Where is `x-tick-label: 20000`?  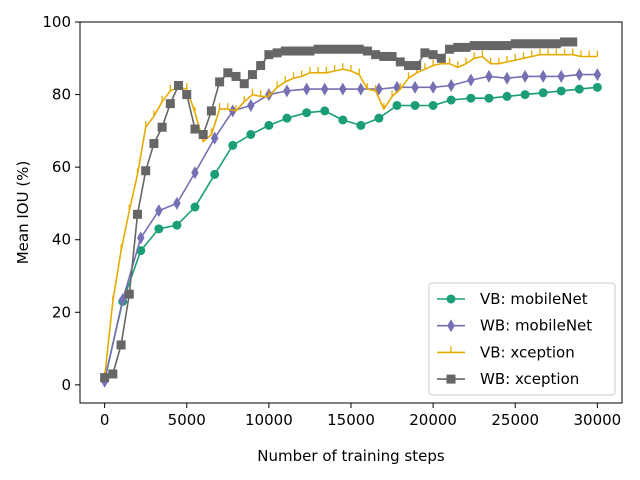 x-tick-label: 20000 is located at coordinates (433, 420).